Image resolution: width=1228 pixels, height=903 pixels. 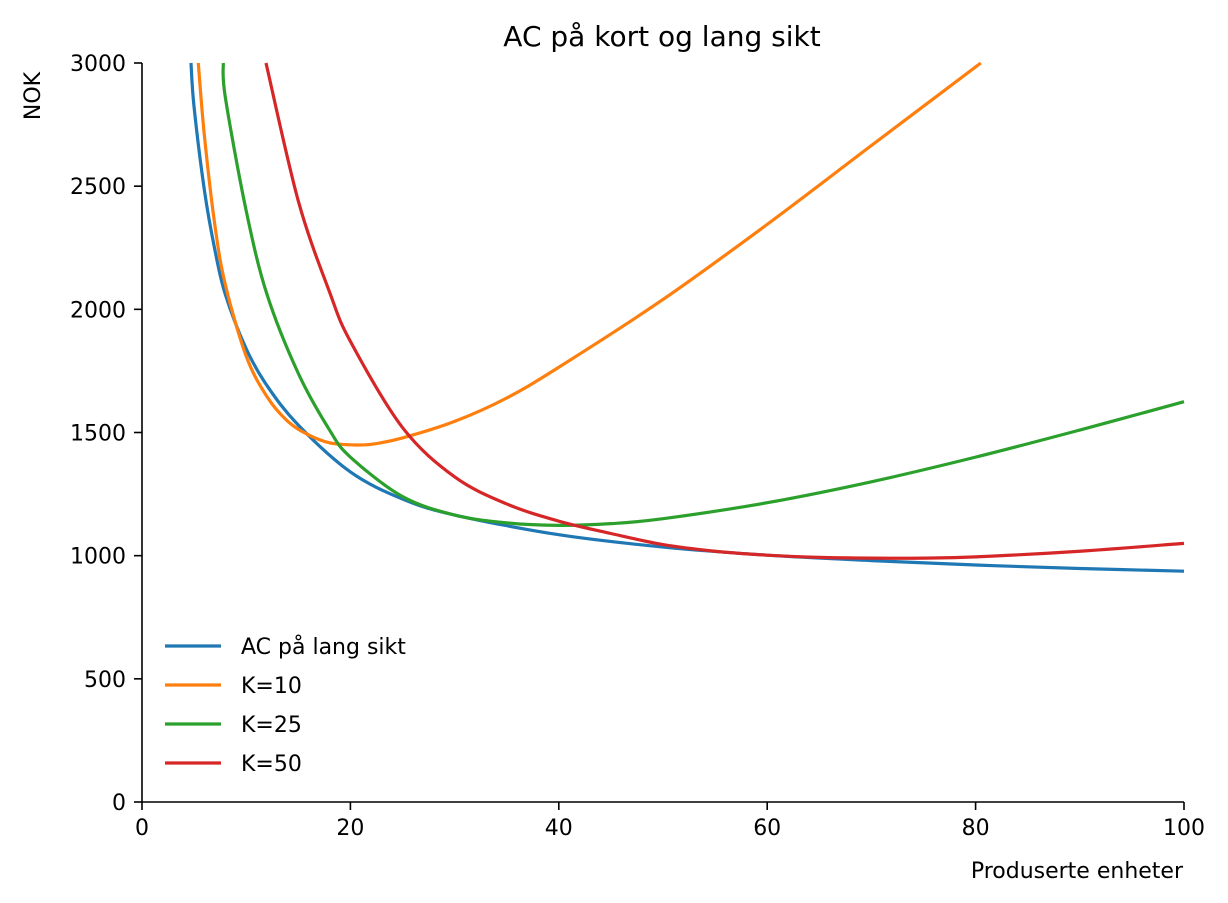 I want to click on y-tick-label: 3000, so click(x=98, y=64).